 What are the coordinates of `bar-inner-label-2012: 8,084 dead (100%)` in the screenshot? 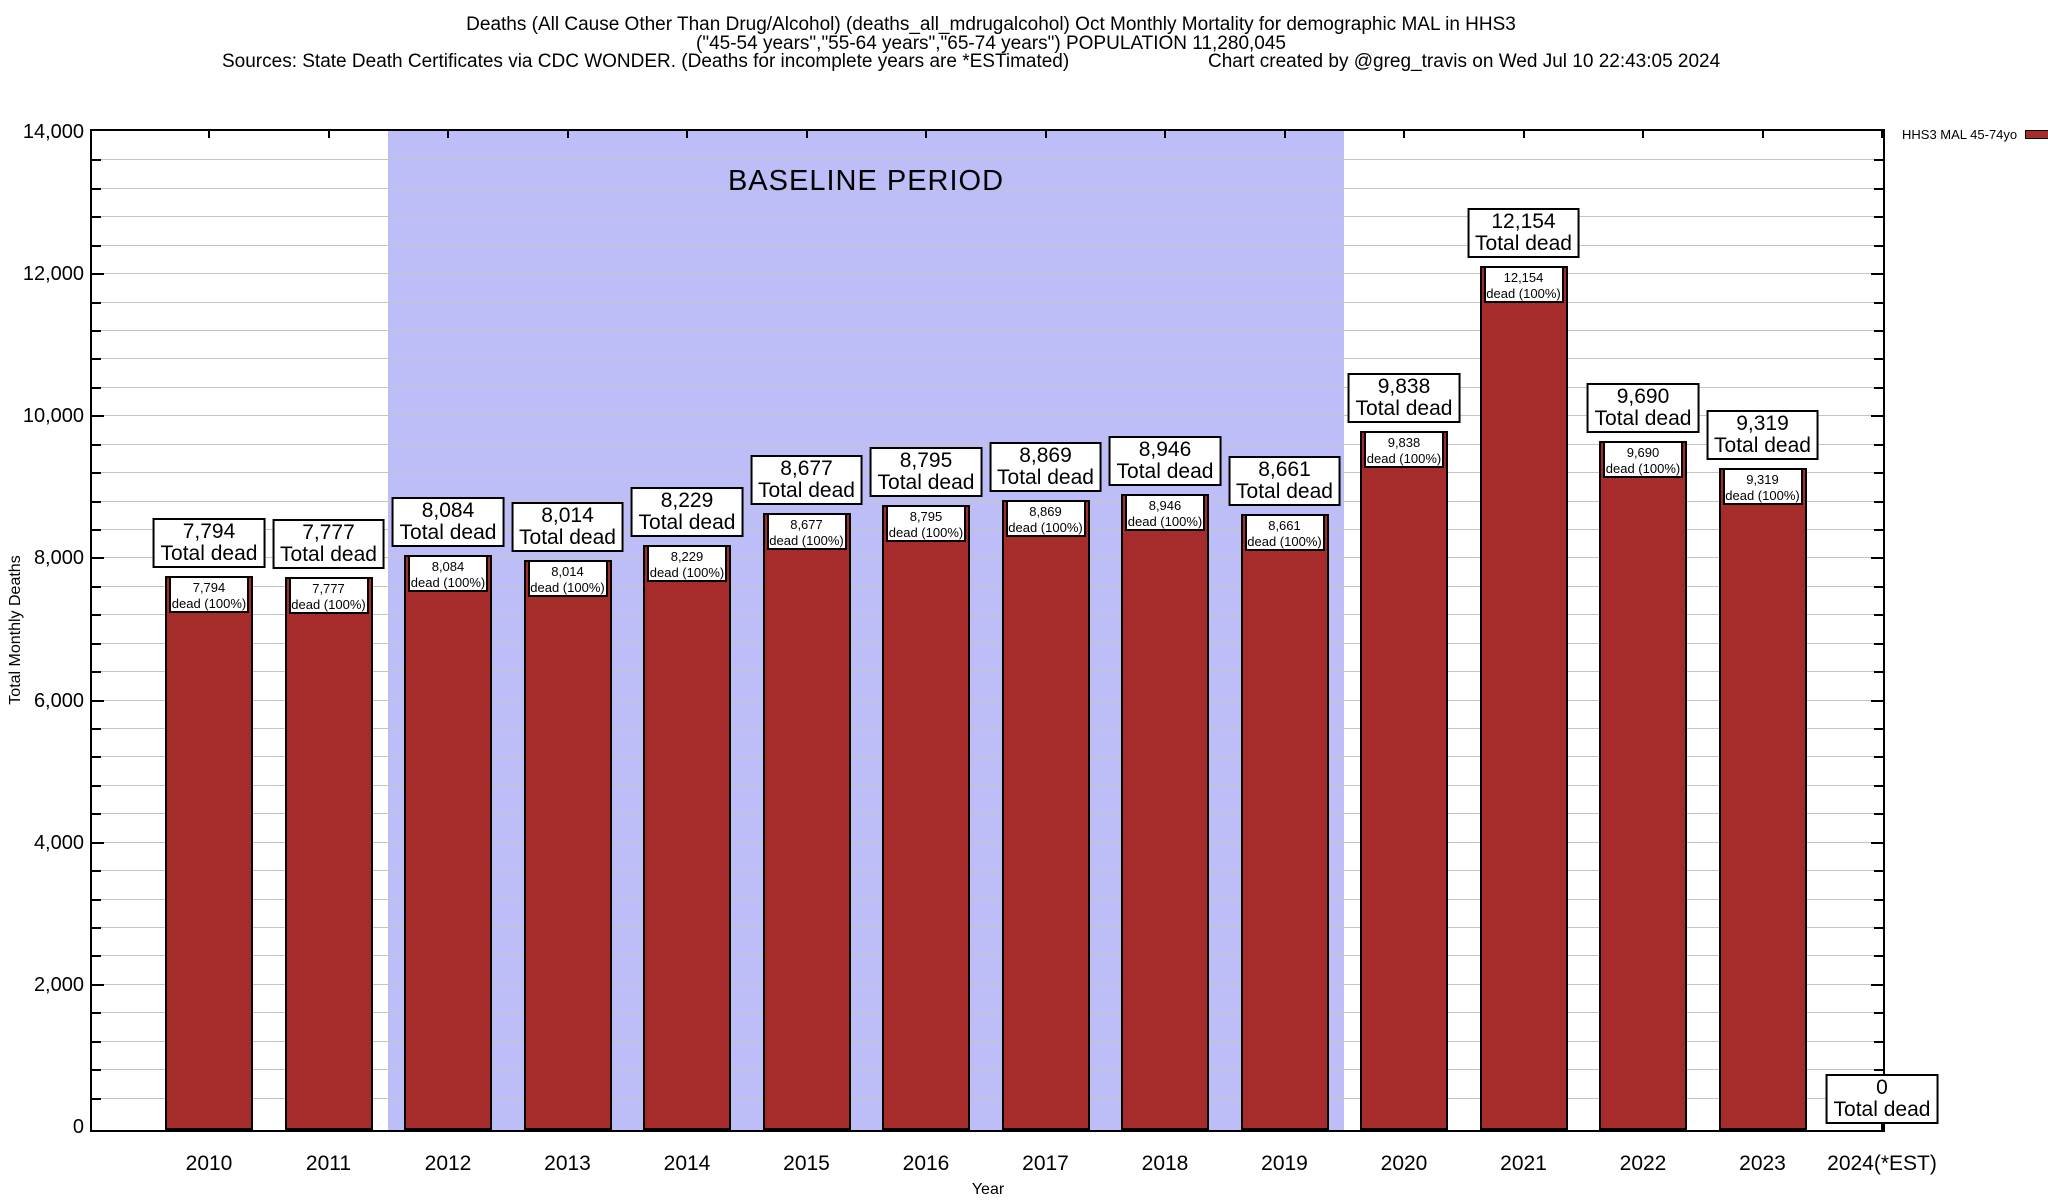 It's located at (448, 573).